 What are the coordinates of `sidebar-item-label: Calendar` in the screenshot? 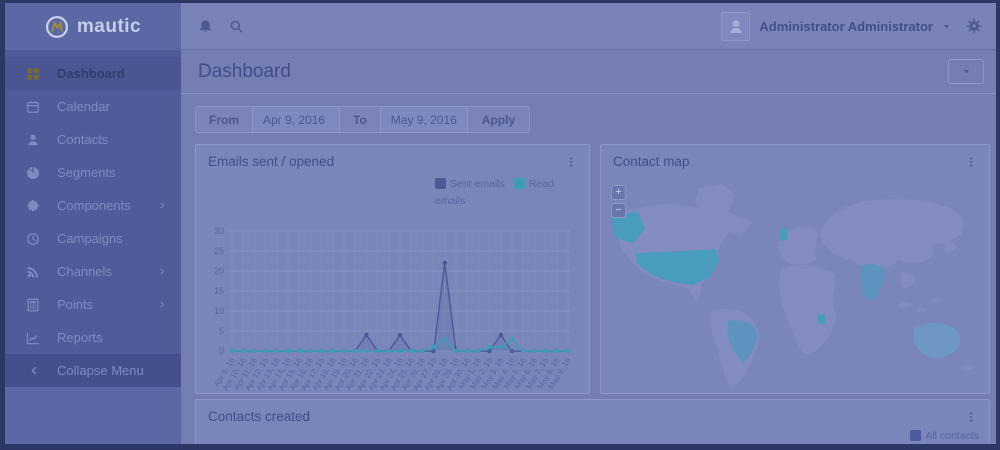 It's located at (83, 106).